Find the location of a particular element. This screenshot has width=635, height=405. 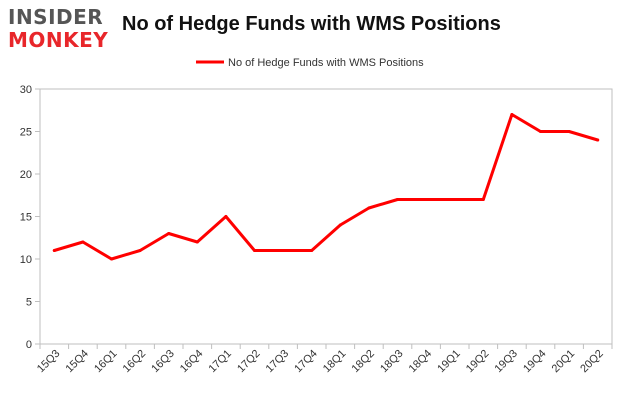

legend-label: No of Hedge Funds with WMS Positions is located at coordinates (326, 63).